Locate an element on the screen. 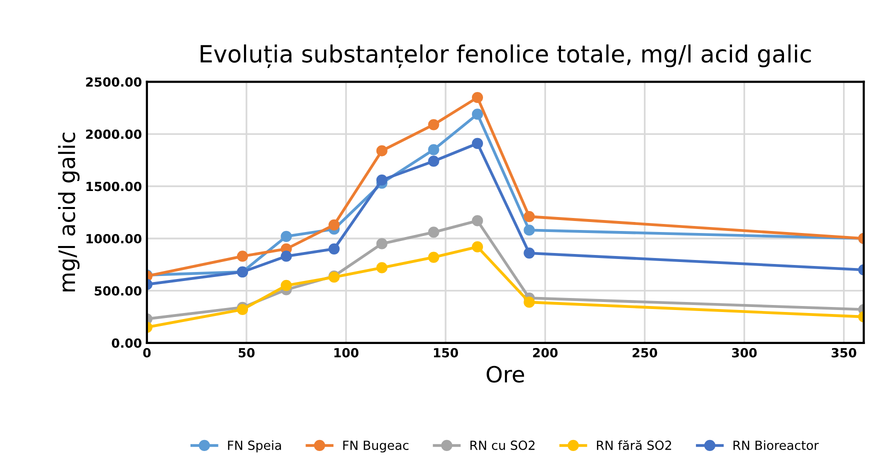 The width and height of the screenshot is (885, 473). legend-label: RN cu SO2 is located at coordinates (502, 445).